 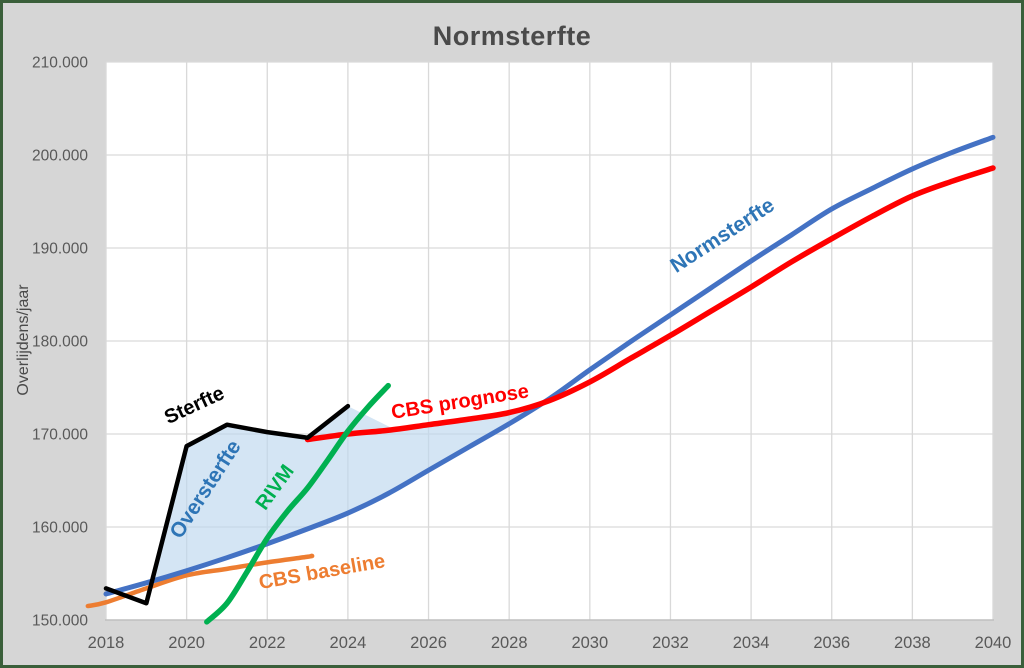 I want to click on chart-title: Normsterfte, so click(x=512, y=36).